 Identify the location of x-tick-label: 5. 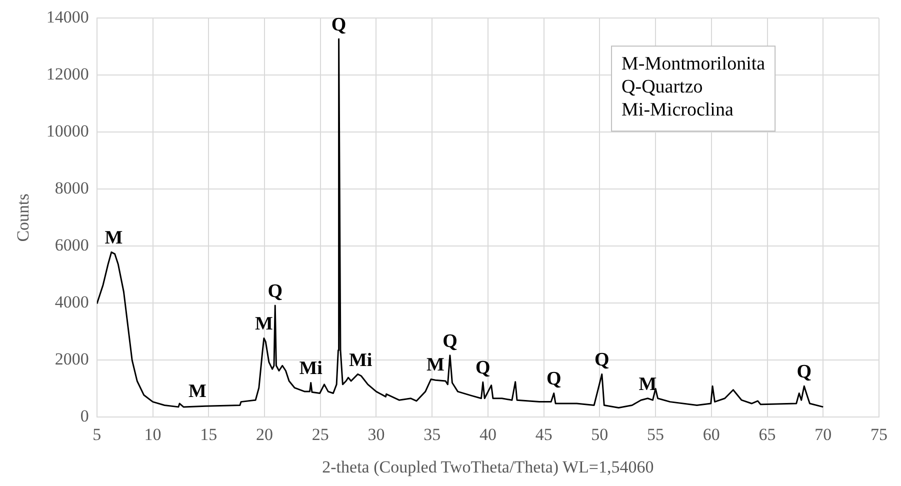
(97, 434).